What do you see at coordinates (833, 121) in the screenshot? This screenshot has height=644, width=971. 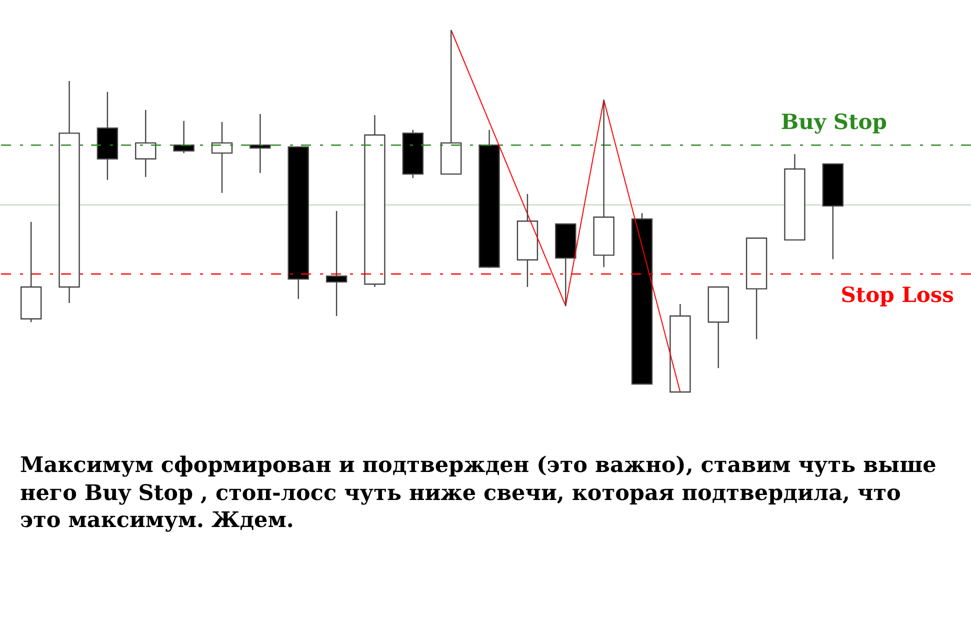 I see `ref-line-label: Buy Stop` at bounding box center [833, 121].